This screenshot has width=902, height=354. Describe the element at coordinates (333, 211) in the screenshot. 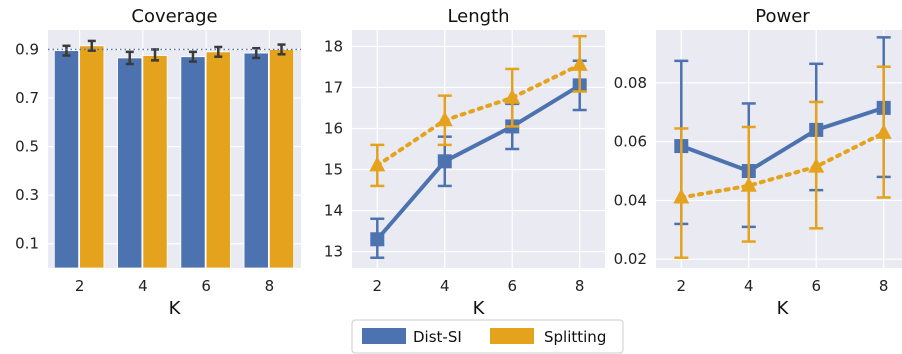

I see `y-tick-label: 14` at that location.